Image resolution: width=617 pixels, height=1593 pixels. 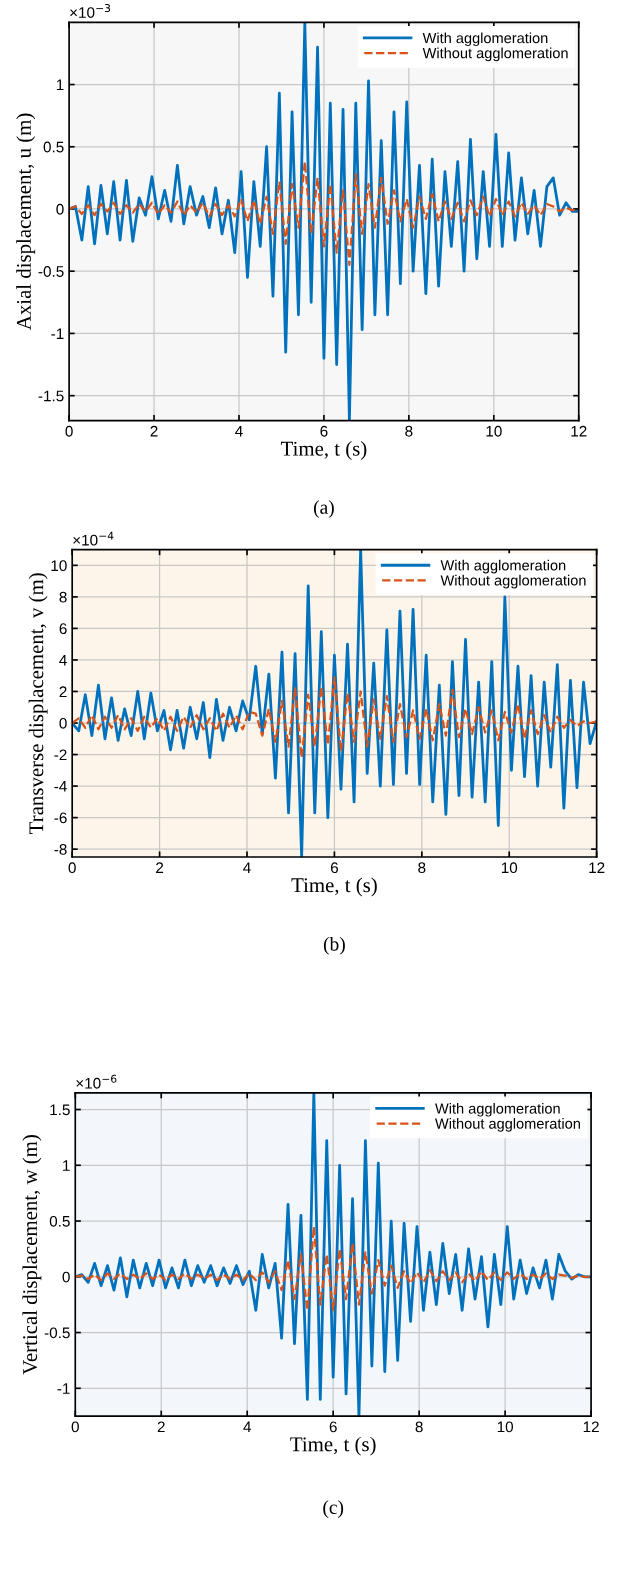 I want to click on y-axis-title: Axial displacement, u (m), so click(x=26, y=221).